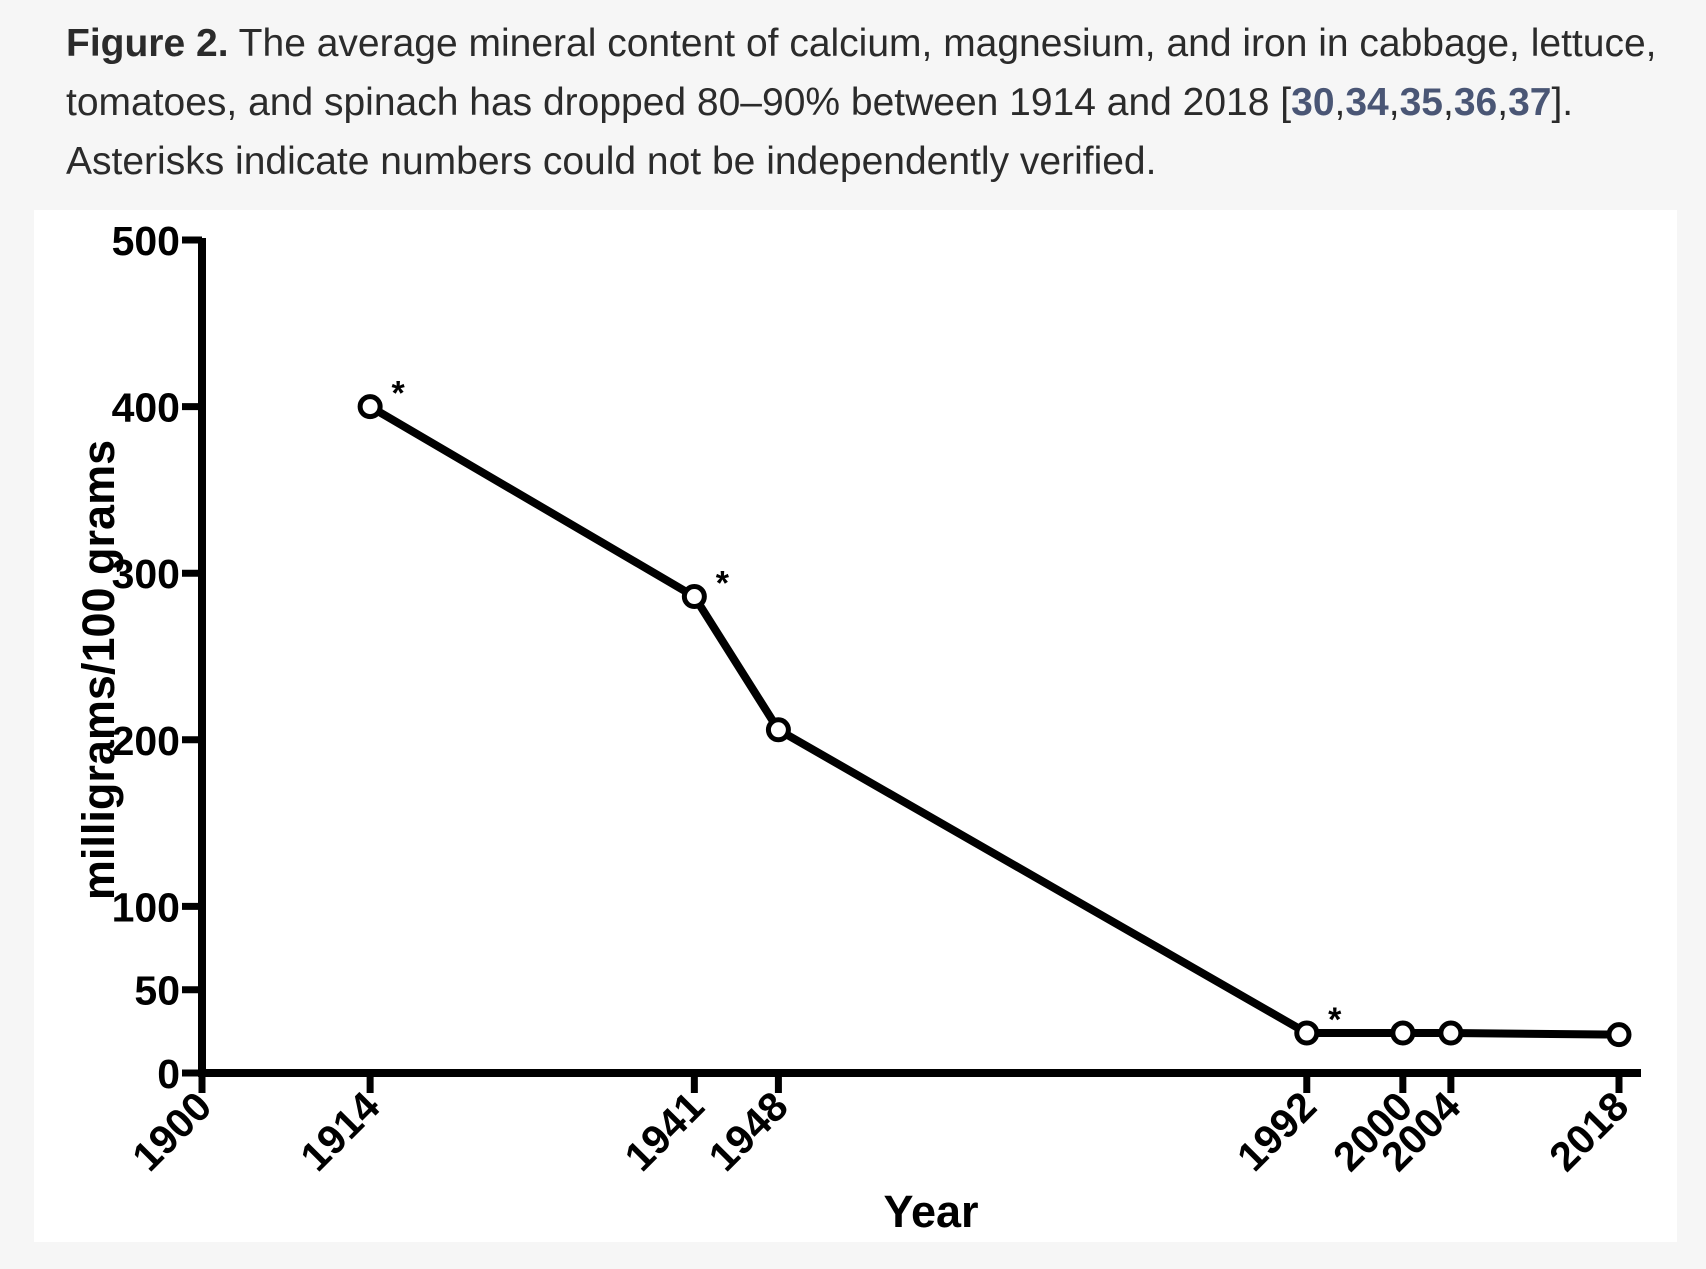  What do you see at coordinates (146, 241) in the screenshot?
I see `y-tick-label: 500` at bounding box center [146, 241].